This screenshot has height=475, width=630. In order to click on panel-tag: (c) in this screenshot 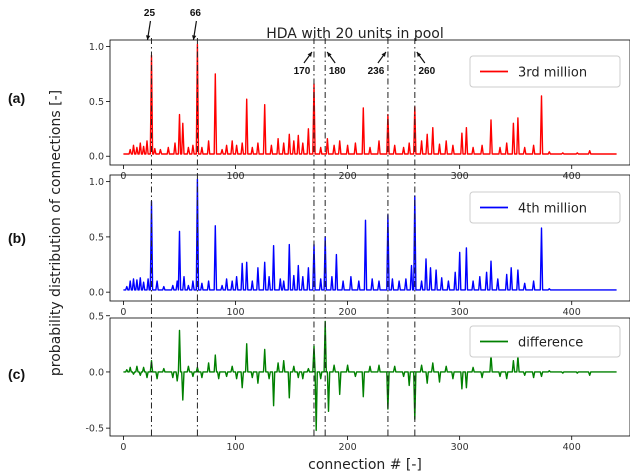, I will do `click(16, 374)`.